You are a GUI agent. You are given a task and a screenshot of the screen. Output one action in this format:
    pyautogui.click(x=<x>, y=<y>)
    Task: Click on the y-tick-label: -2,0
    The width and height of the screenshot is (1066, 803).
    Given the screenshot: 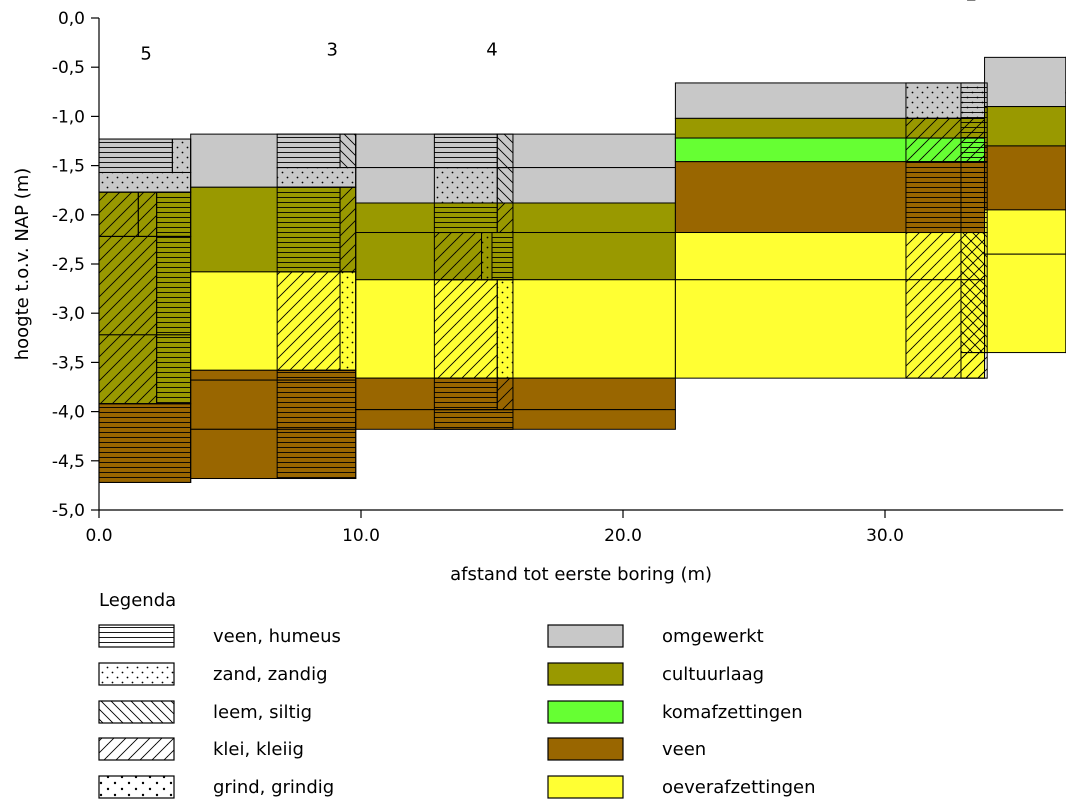 What is the action you would take?
    pyautogui.click(x=68, y=216)
    